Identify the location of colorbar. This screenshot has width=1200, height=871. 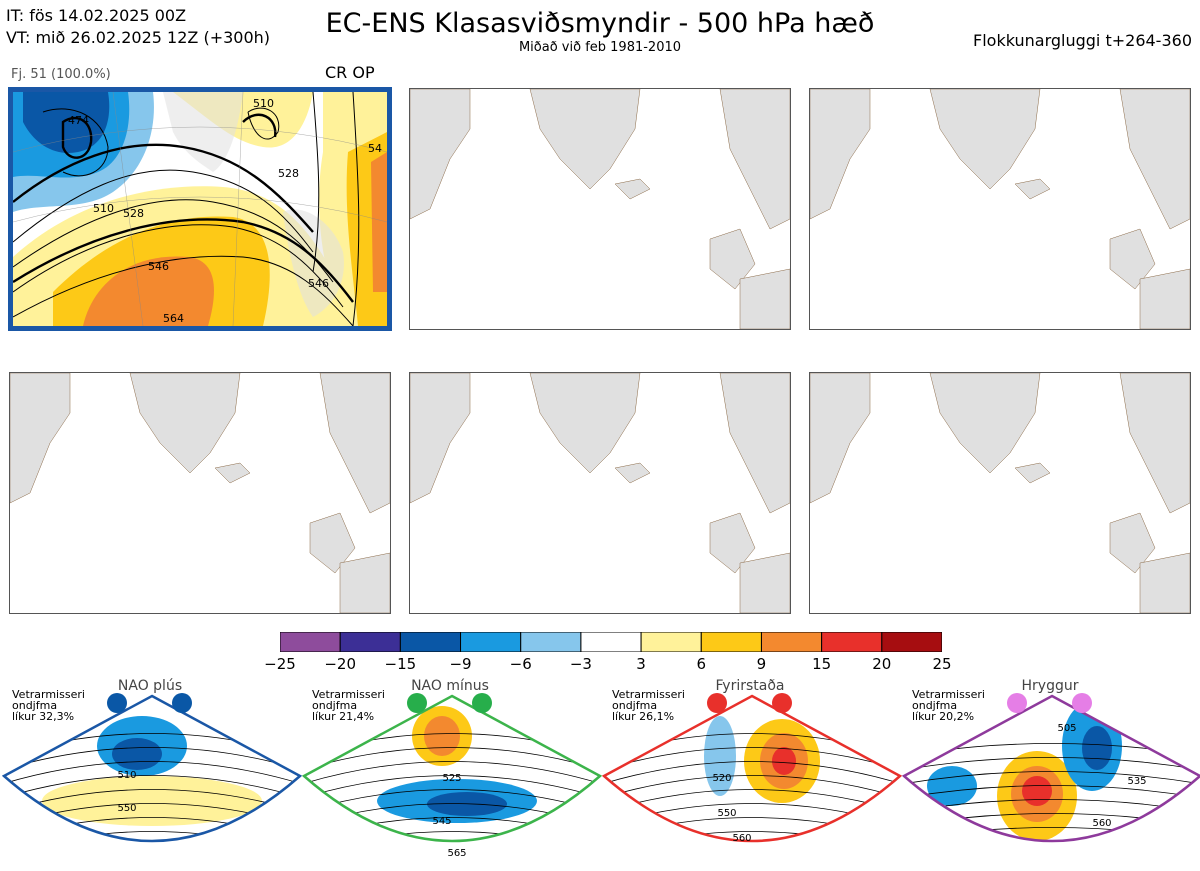
(611, 642).